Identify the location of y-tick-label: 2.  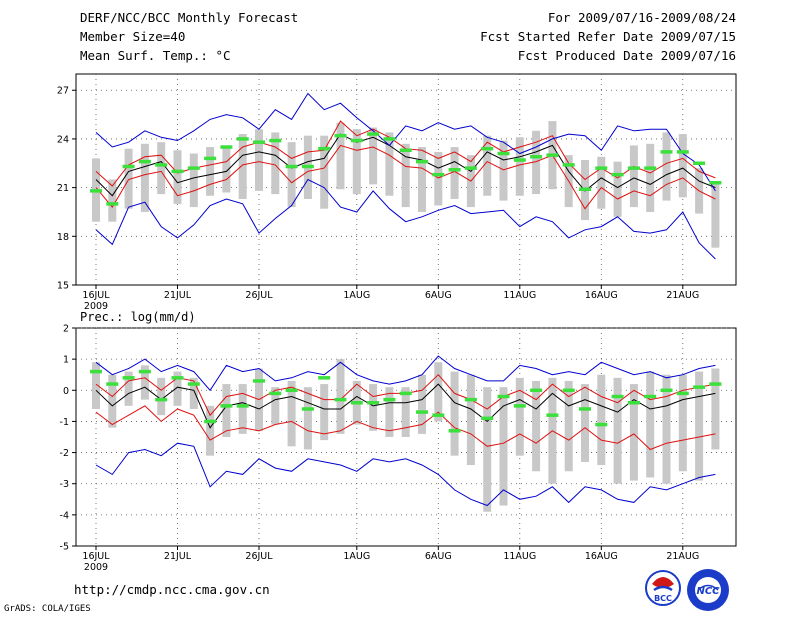
(66, 329).